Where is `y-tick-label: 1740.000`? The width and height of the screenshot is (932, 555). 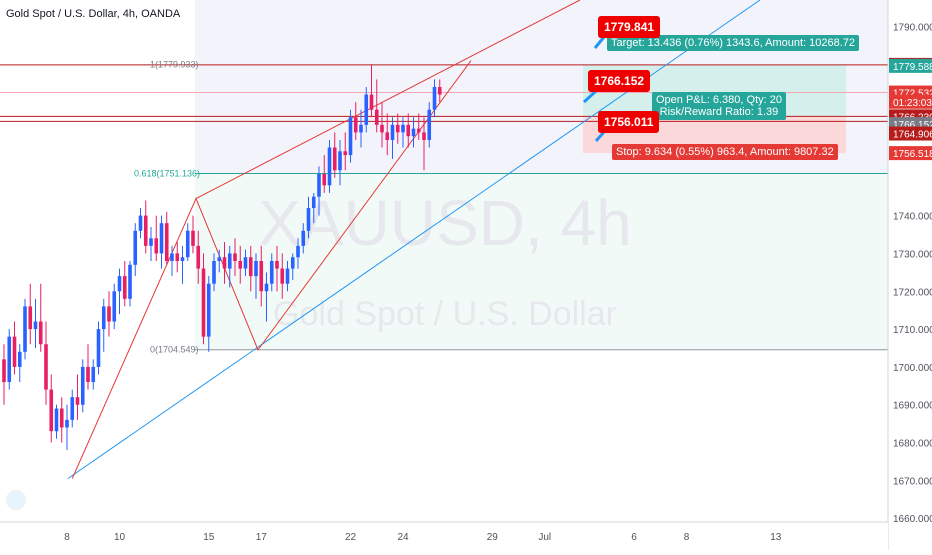
y-tick-label: 1740.000 is located at coordinates (912, 217).